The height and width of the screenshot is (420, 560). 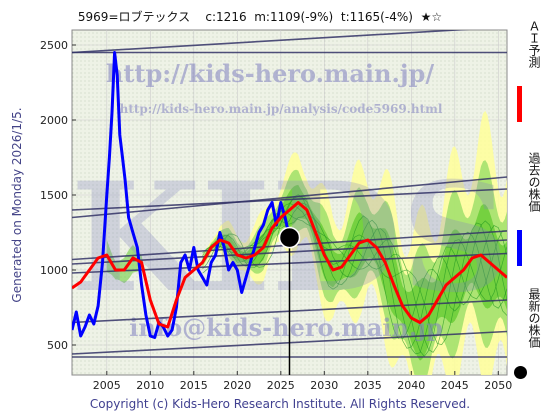 I want to click on generated-date-label: Generated on Monday 2026/1/5., so click(x=17, y=205).